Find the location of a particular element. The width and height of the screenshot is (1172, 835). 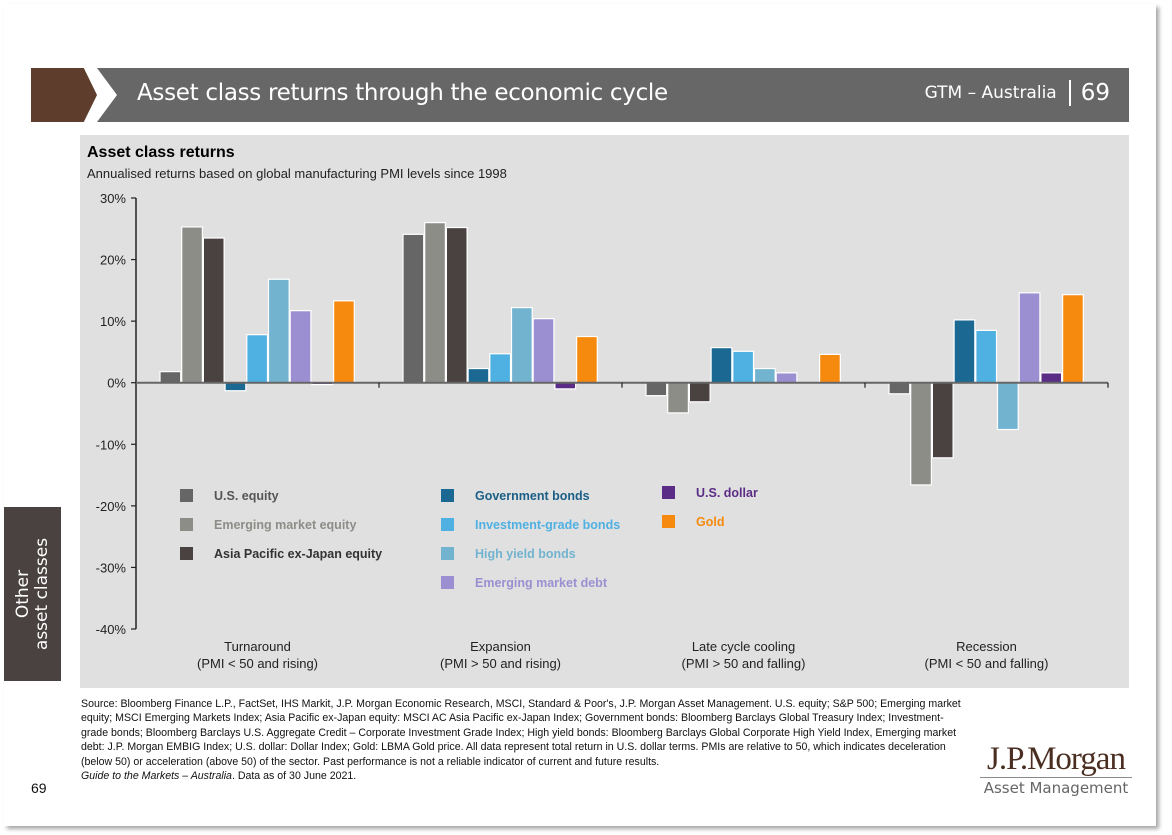

section-tab is located at coordinates (32, 594).